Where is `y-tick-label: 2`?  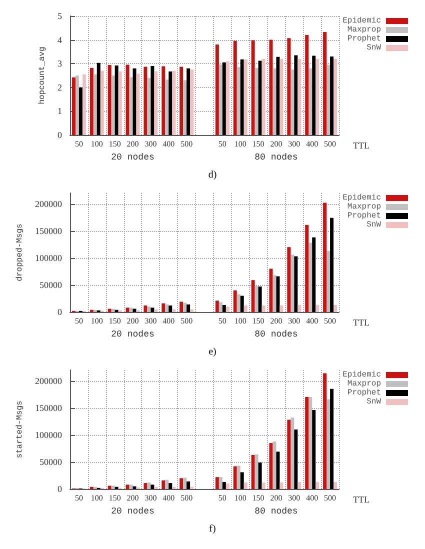 y-tick-label: 2 is located at coordinates (60, 87).